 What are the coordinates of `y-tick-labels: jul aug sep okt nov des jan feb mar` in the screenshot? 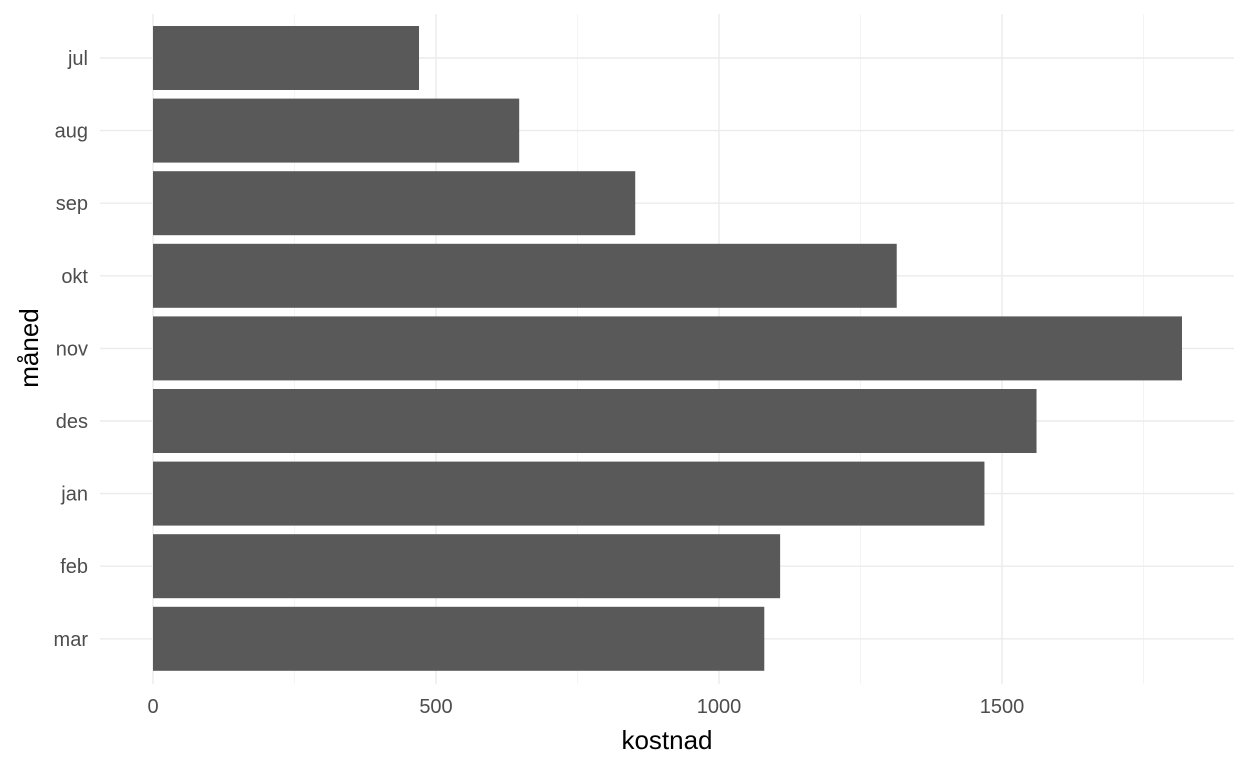 It's located at (71, 349).